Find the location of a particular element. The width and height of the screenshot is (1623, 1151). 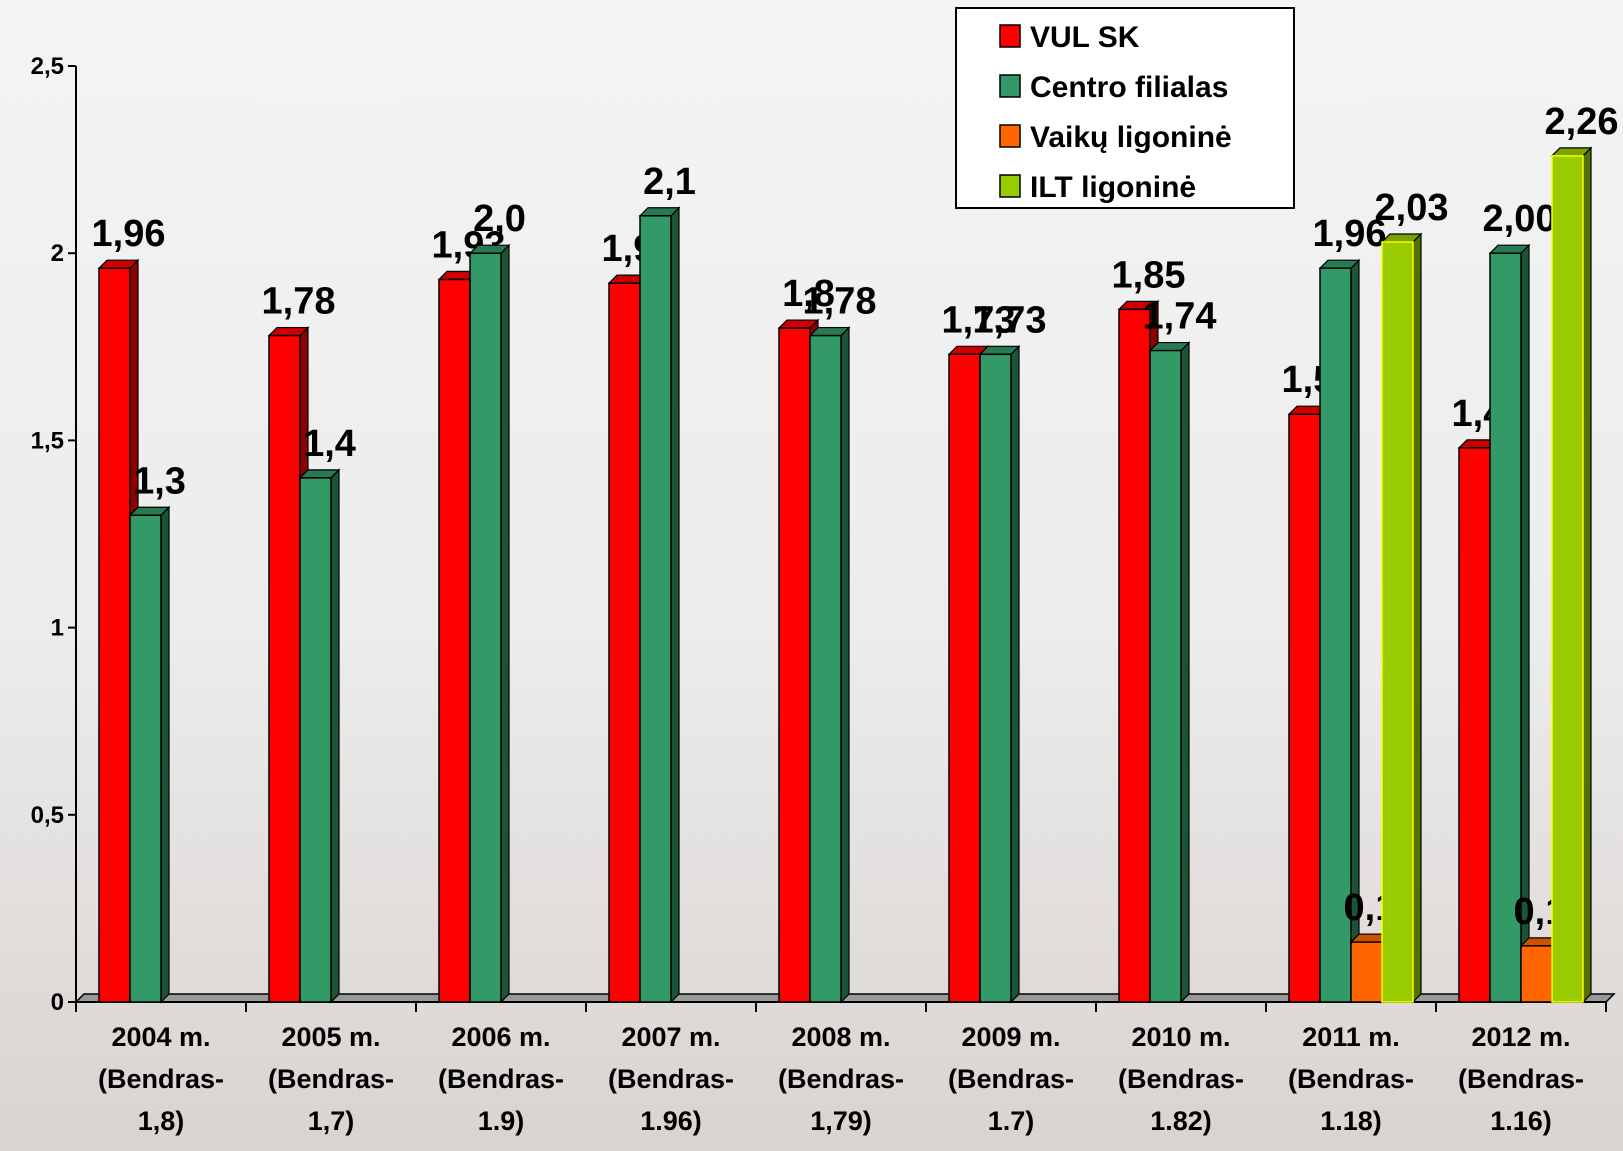

value-label: 2,00 is located at coordinates (1520, 219).